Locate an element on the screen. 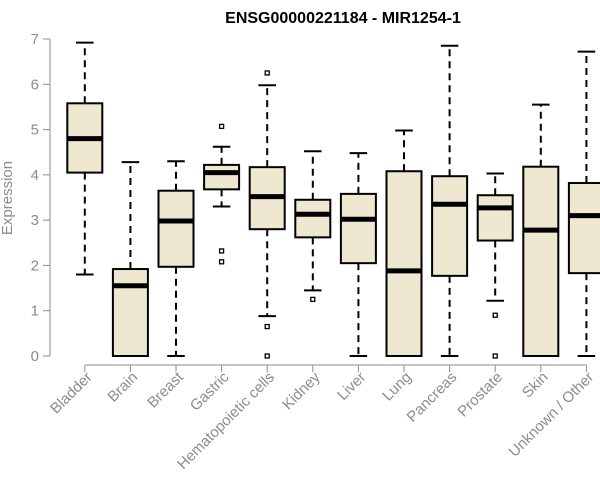 The height and width of the screenshot is (500, 600). y-tick-label: 4 is located at coordinates (35, 175).